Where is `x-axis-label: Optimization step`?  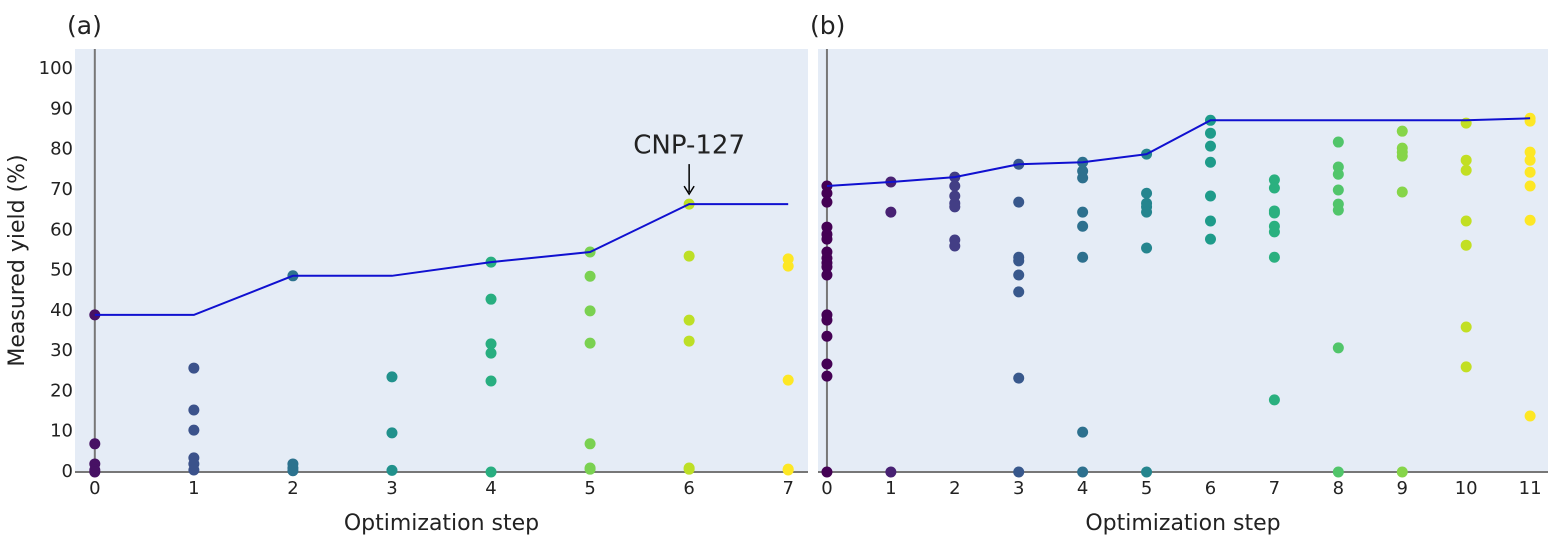
x-axis-label: Optimization step is located at coordinates (441, 523).